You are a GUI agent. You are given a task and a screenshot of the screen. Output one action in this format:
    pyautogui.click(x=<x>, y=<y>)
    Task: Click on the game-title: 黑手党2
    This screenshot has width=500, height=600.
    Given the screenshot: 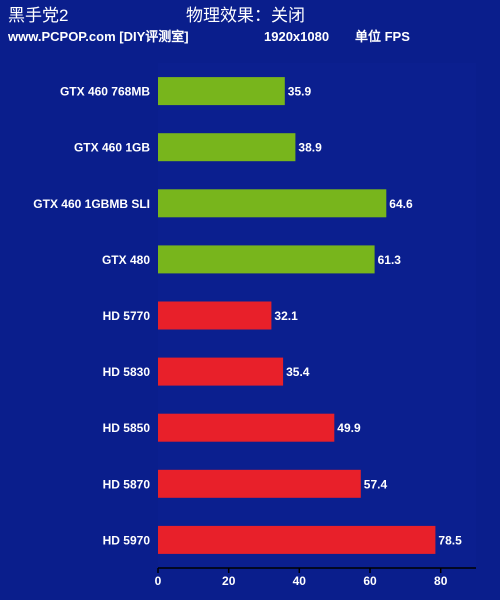 What is the action you would take?
    pyautogui.click(x=38, y=15)
    